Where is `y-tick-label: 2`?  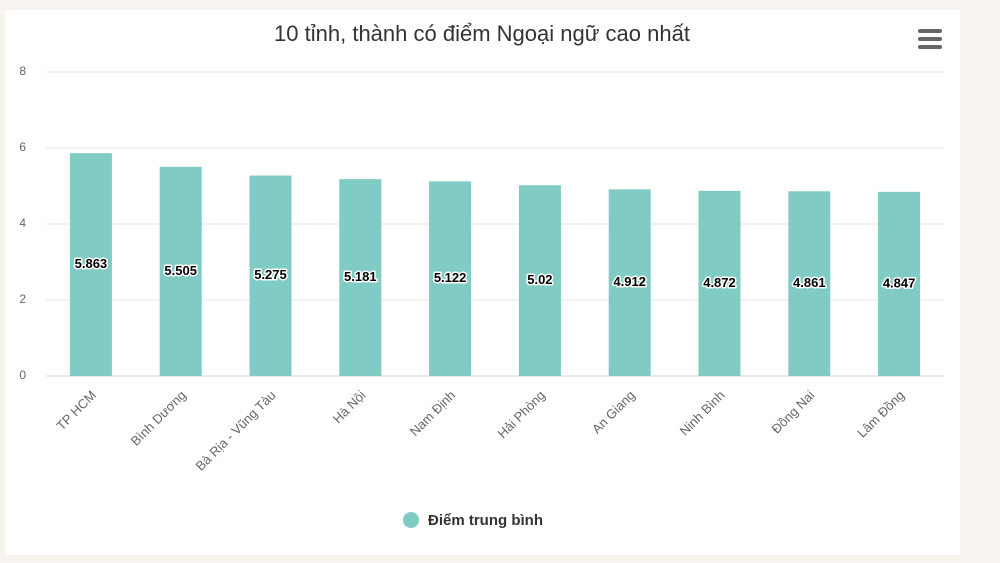 y-tick-label: 2 is located at coordinates (22, 299).